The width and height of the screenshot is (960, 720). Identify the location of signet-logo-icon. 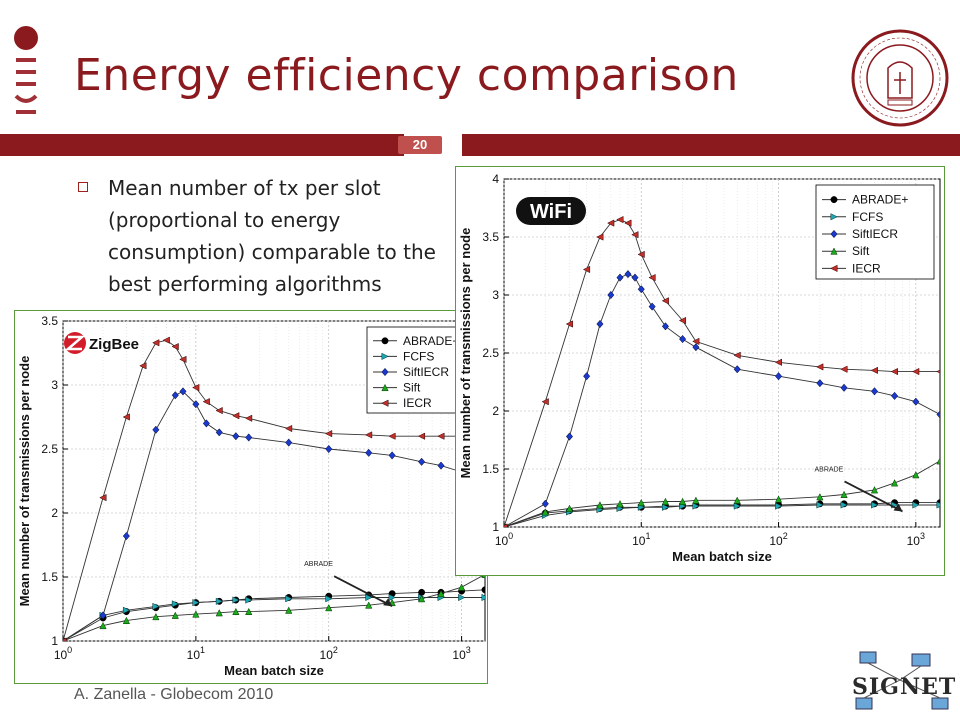
(902, 680).